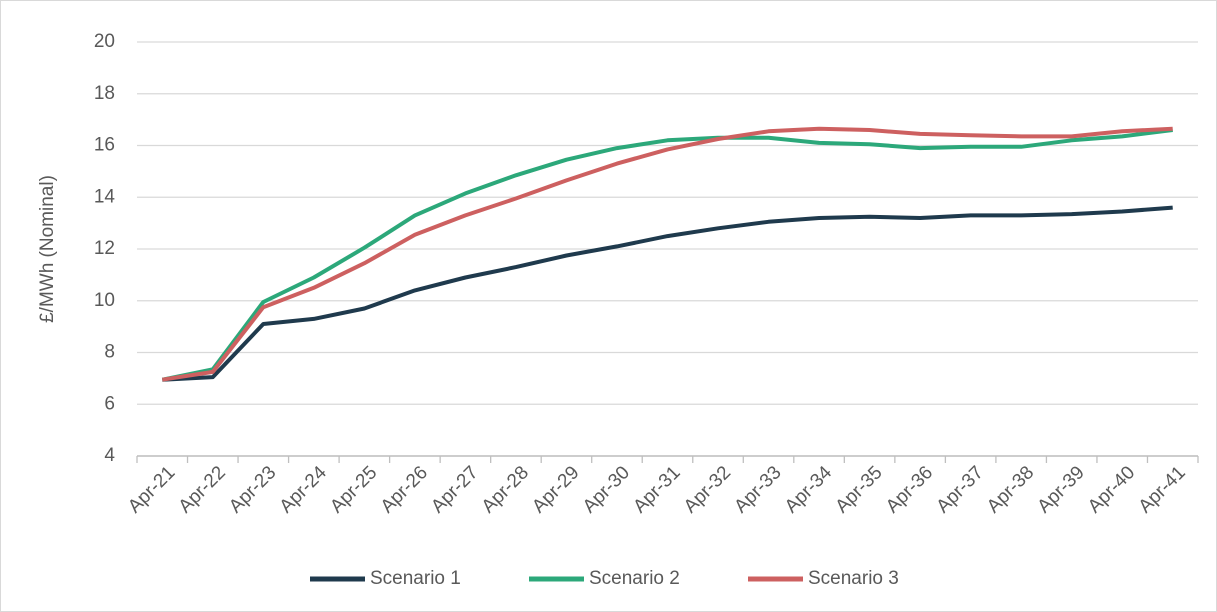 The height and width of the screenshot is (612, 1217). What do you see at coordinates (104, 93) in the screenshot?
I see `y-tick-label: 18` at bounding box center [104, 93].